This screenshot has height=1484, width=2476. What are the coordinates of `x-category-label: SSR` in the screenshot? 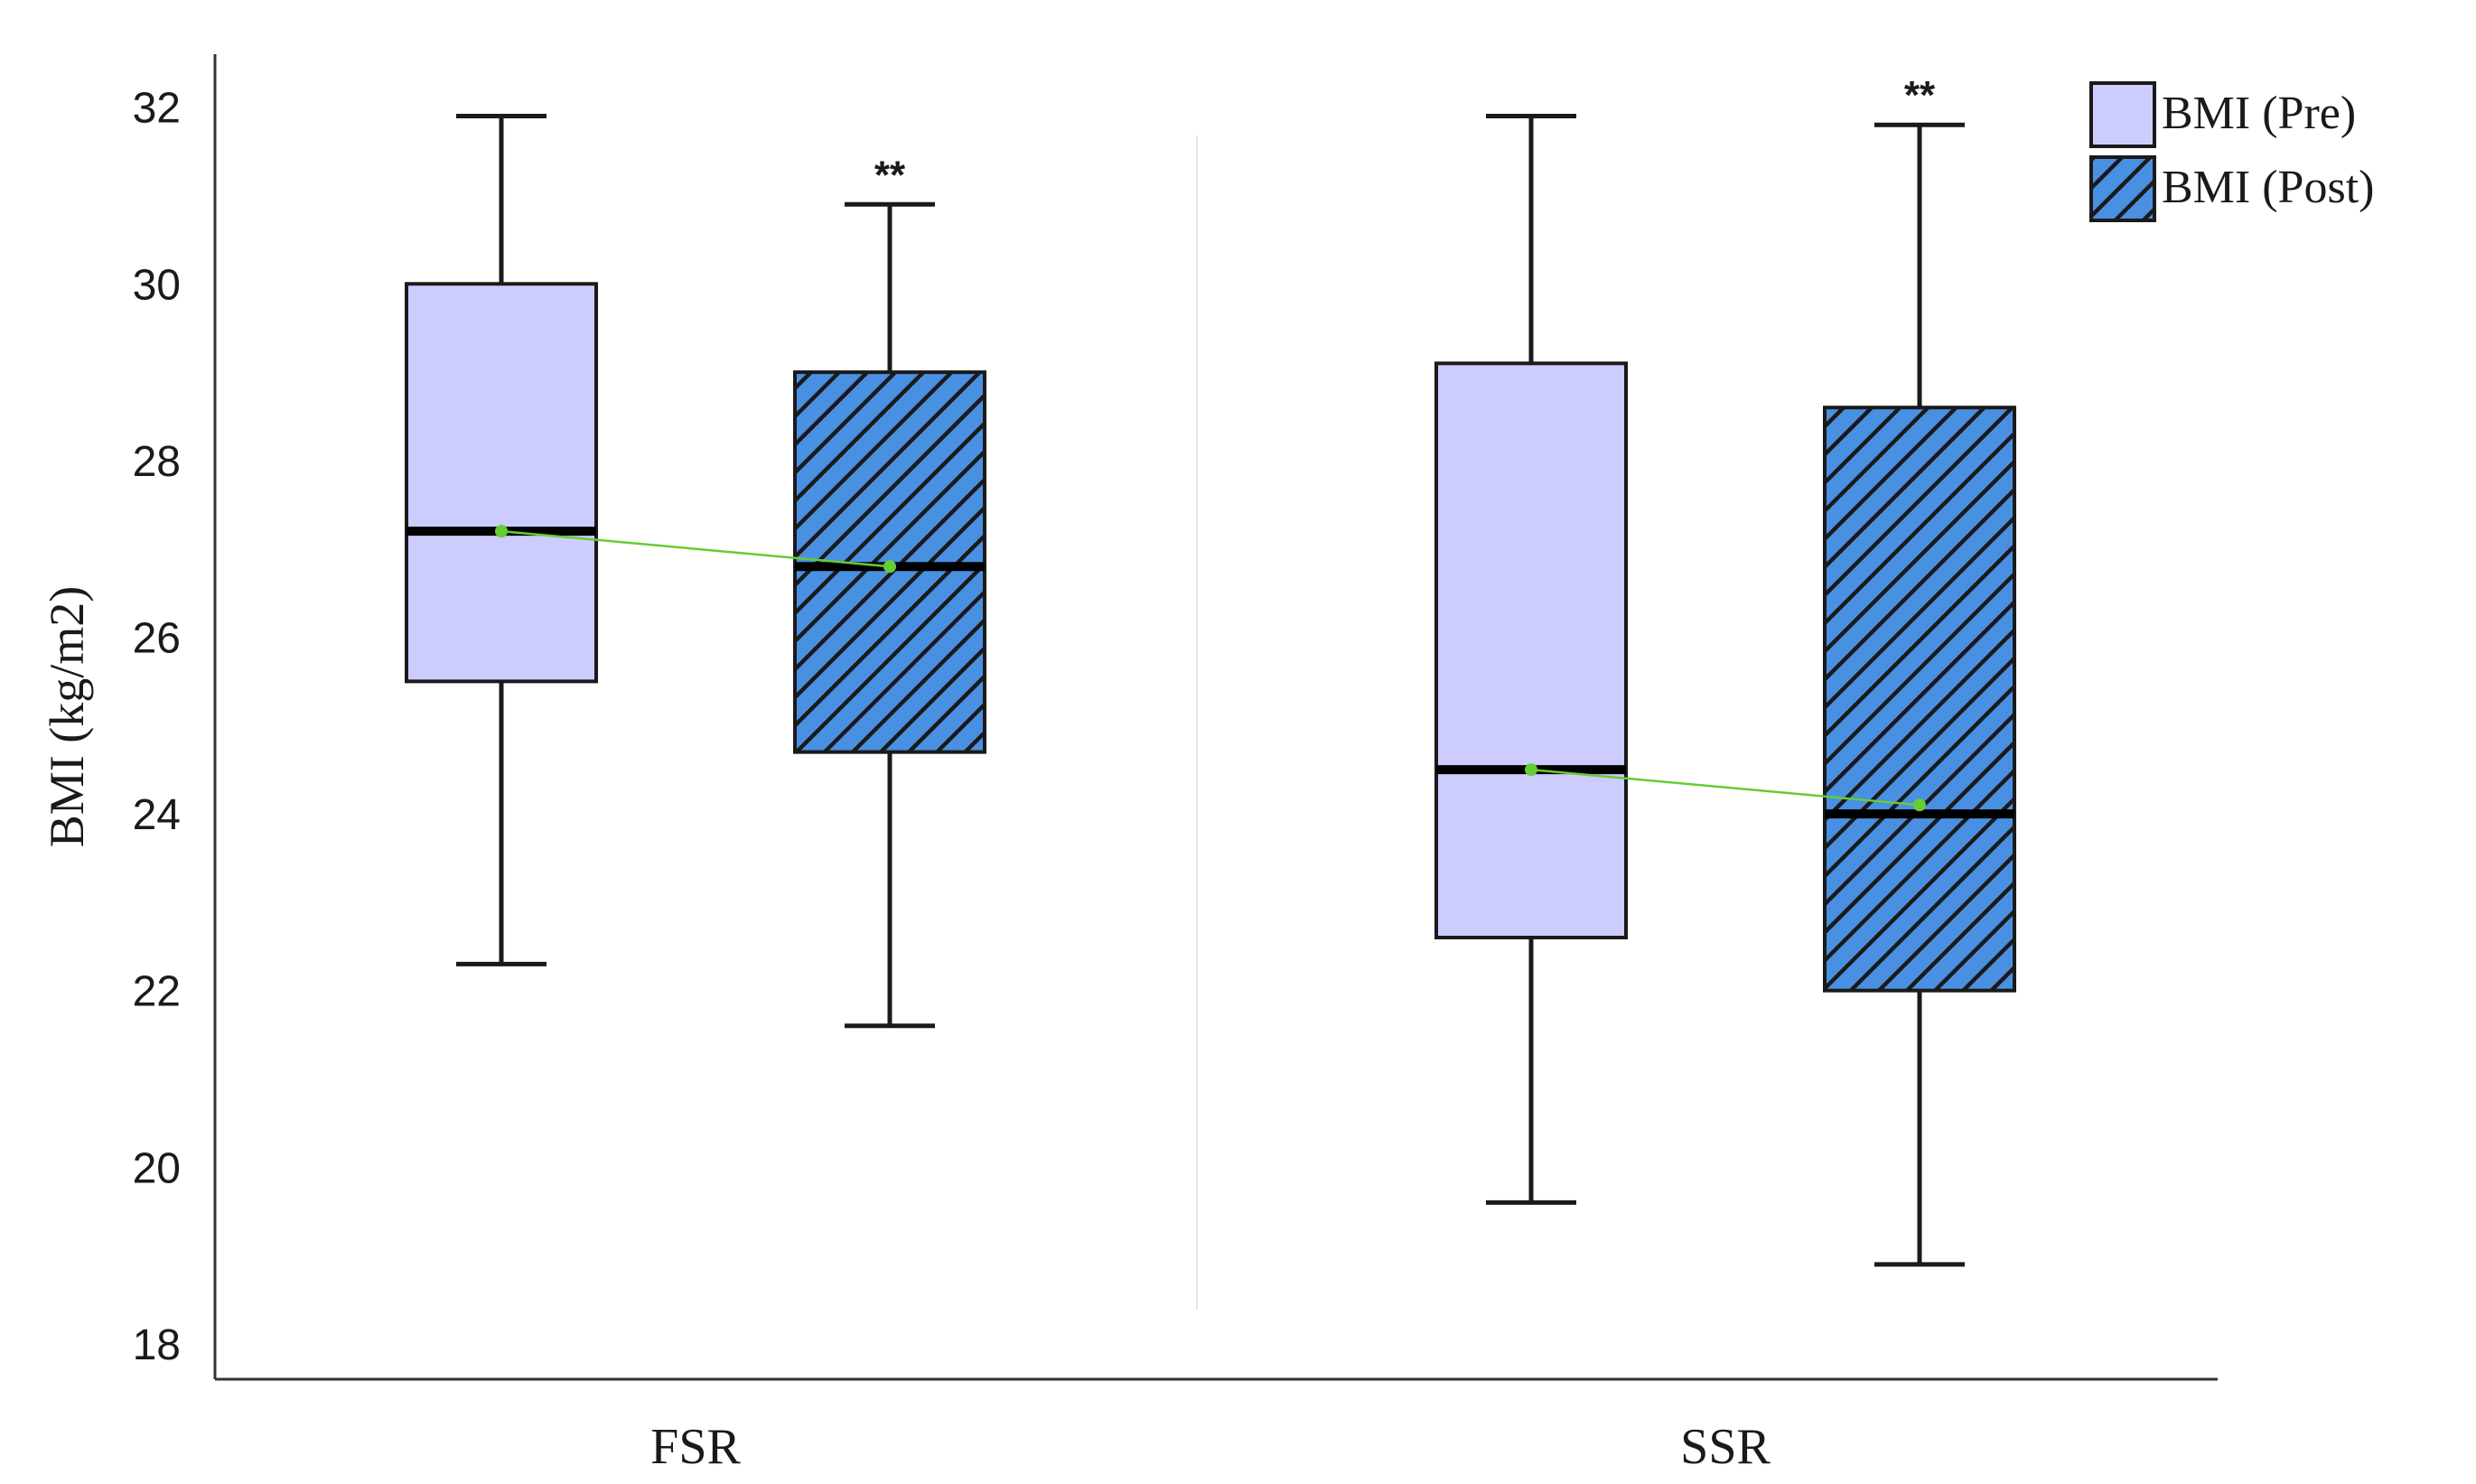 It's located at (1725, 1447).